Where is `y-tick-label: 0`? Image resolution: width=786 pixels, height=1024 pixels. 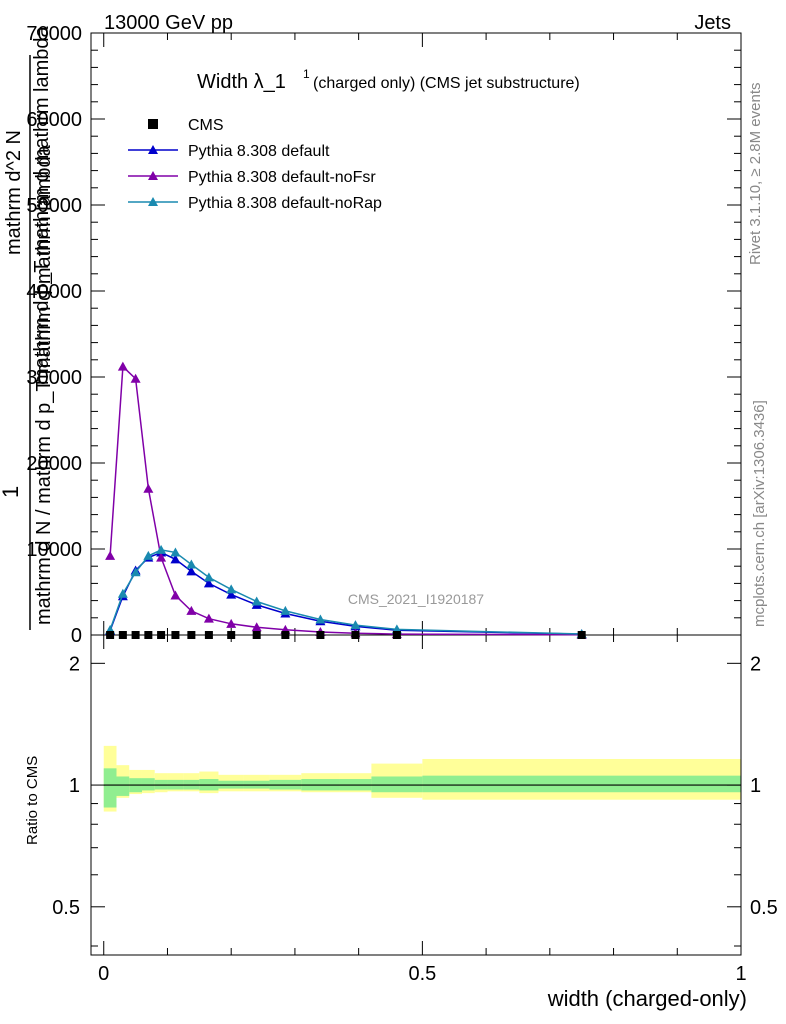
y-tick-label: 0 is located at coordinates (76, 636).